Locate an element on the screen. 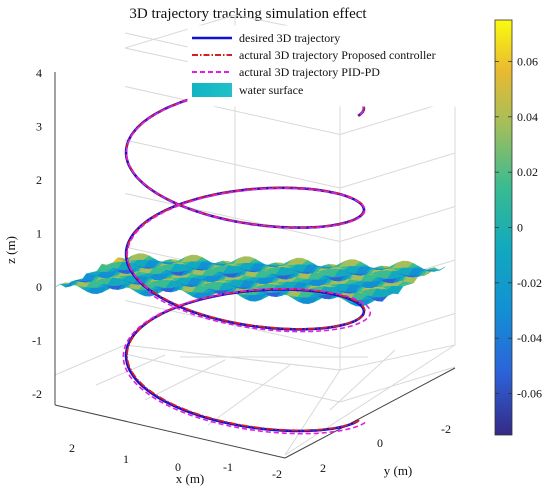  x-tick: 0 is located at coordinates (178, 467).